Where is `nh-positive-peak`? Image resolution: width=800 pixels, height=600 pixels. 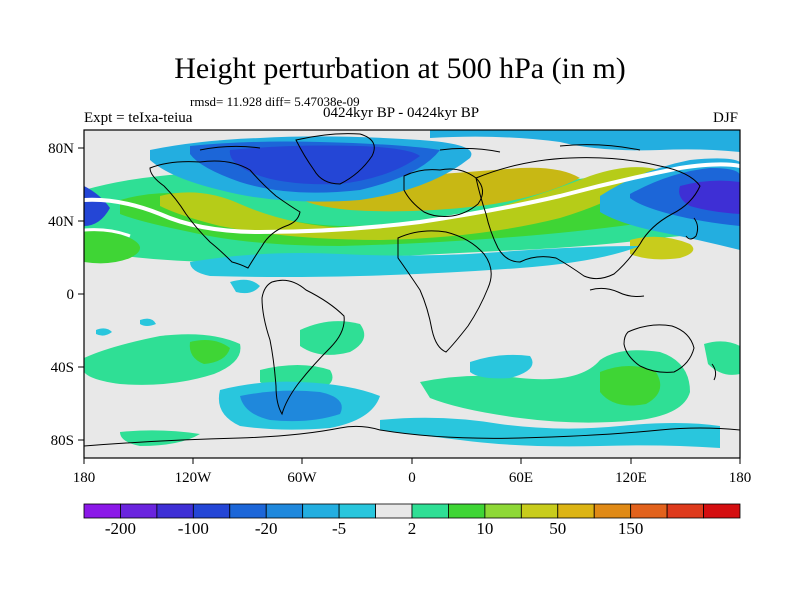
nh-positive-peak is located at coordinates (410, 203).